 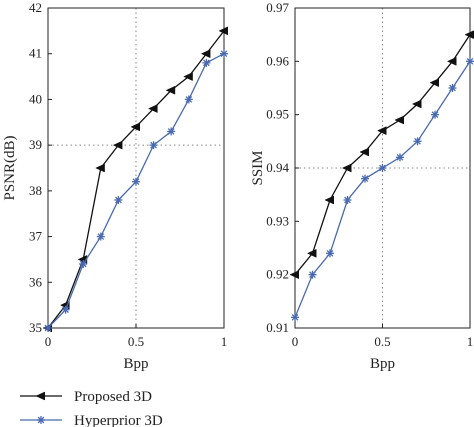 What do you see at coordinates (35, 98) in the screenshot?
I see `y-tick-label: 40` at bounding box center [35, 98].